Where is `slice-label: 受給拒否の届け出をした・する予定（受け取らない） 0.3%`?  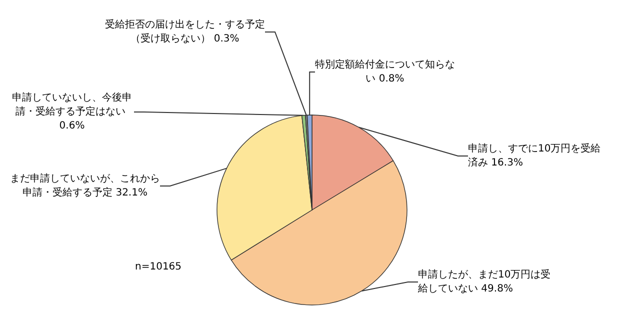 slice-label: 受給拒否の届け出をした・する予定（受け取らない） 0.3% is located at coordinates (185, 31).